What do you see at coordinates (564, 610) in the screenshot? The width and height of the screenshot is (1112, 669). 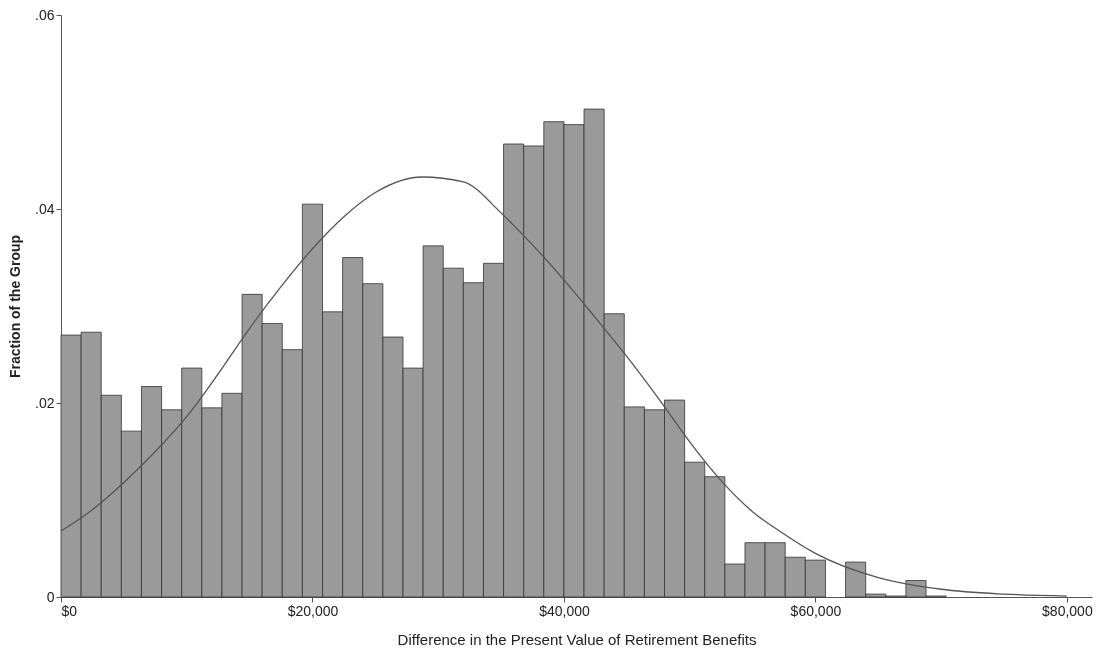 I see `x-tick-label: $40,000` at bounding box center [564, 610].